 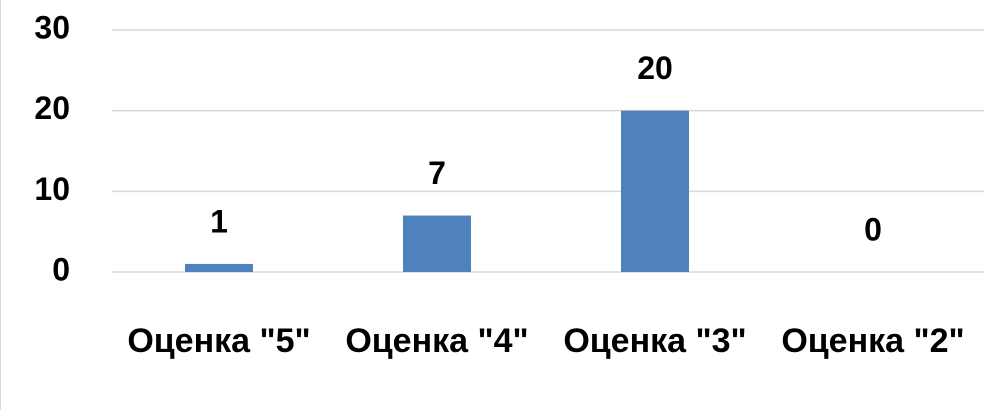 What do you see at coordinates (52, 189) in the screenshot?
I see `y-tick-label: 10` at bounding box center [52, 189].